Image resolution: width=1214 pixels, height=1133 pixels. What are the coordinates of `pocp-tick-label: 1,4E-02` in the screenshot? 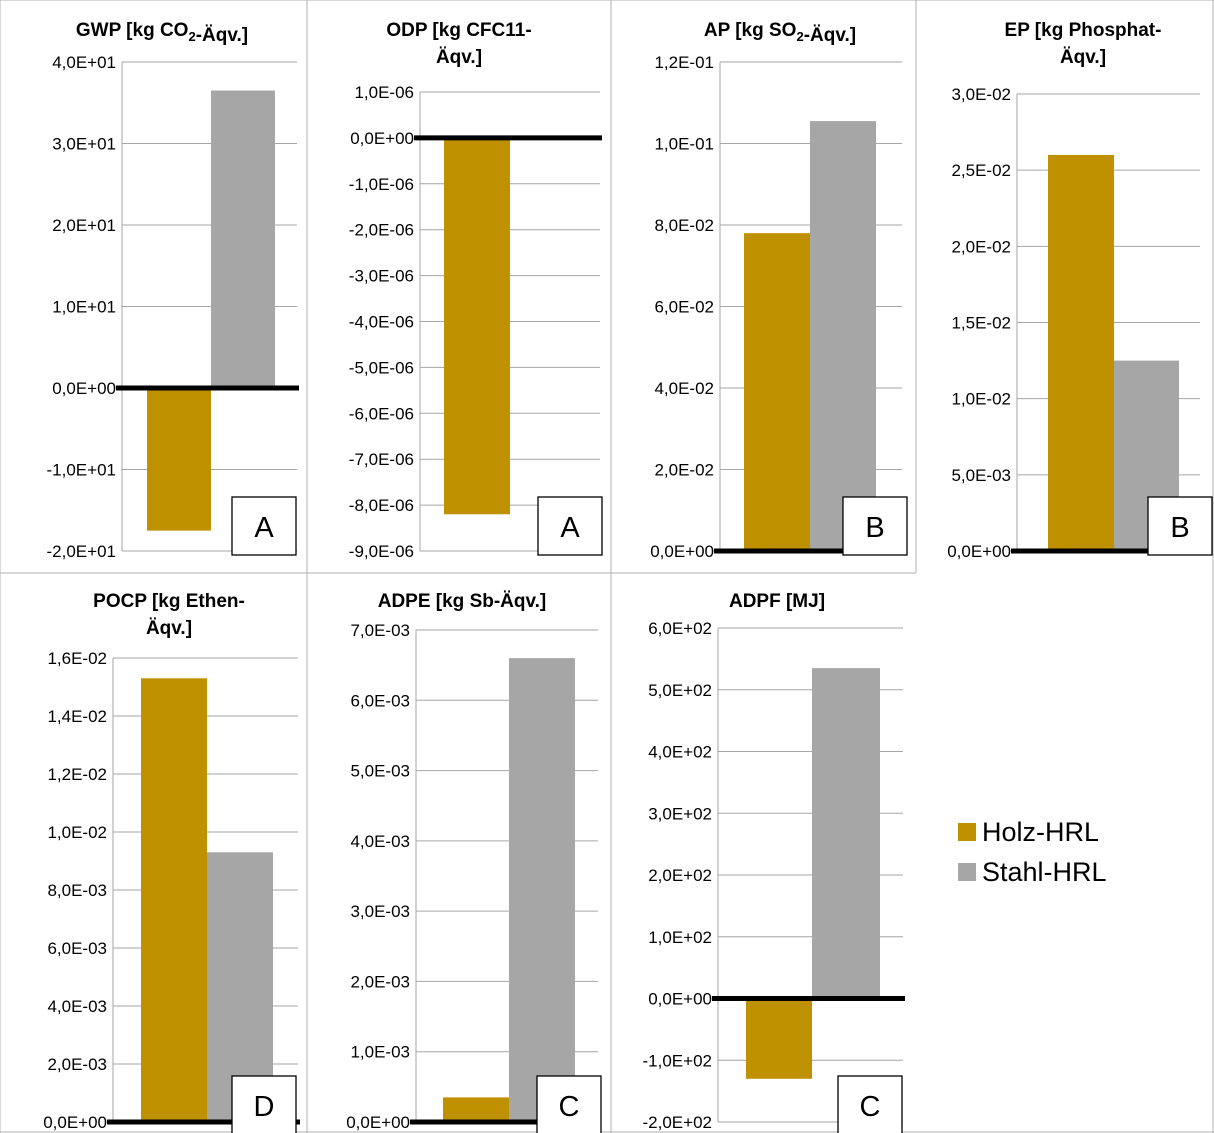 It's located at (77, 716).